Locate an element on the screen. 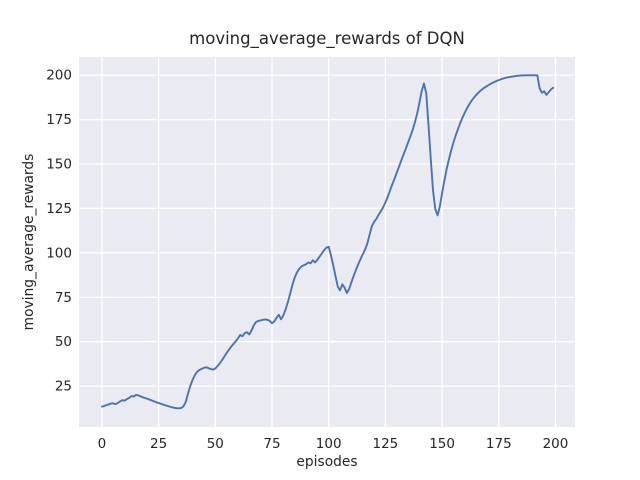  x-tick-label: 0 is located at coordinates (102, 444).